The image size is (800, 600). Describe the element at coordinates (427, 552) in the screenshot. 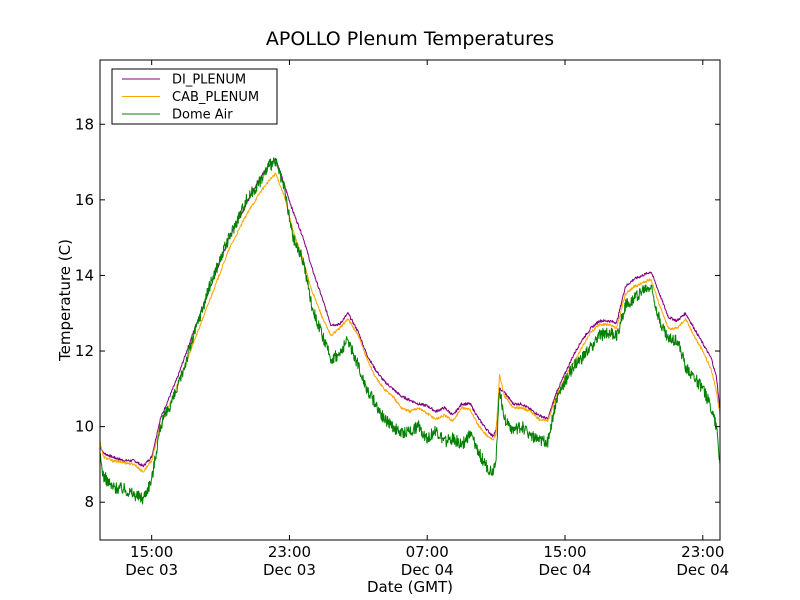

I see `x-tick-label-time: 07:00` at that location.